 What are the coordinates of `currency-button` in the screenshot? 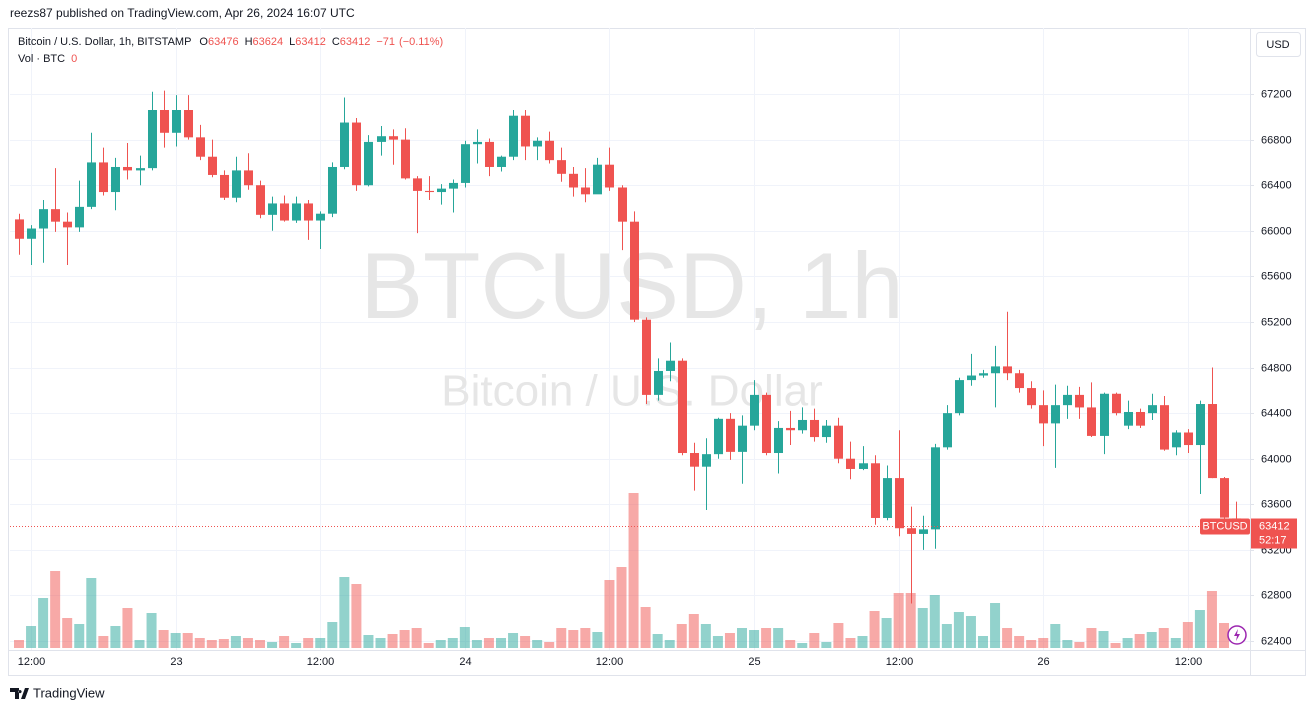 It's located at (1278, 44).